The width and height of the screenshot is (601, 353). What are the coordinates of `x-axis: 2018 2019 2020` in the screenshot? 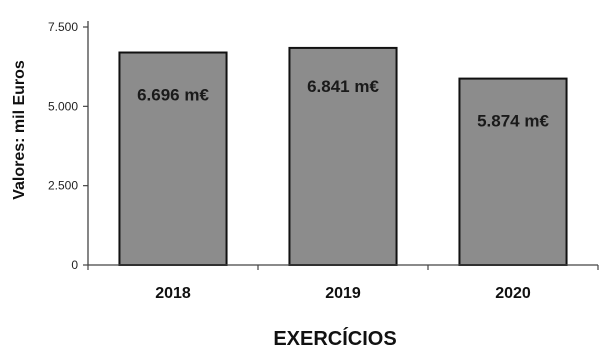 It's located at (343, 283).